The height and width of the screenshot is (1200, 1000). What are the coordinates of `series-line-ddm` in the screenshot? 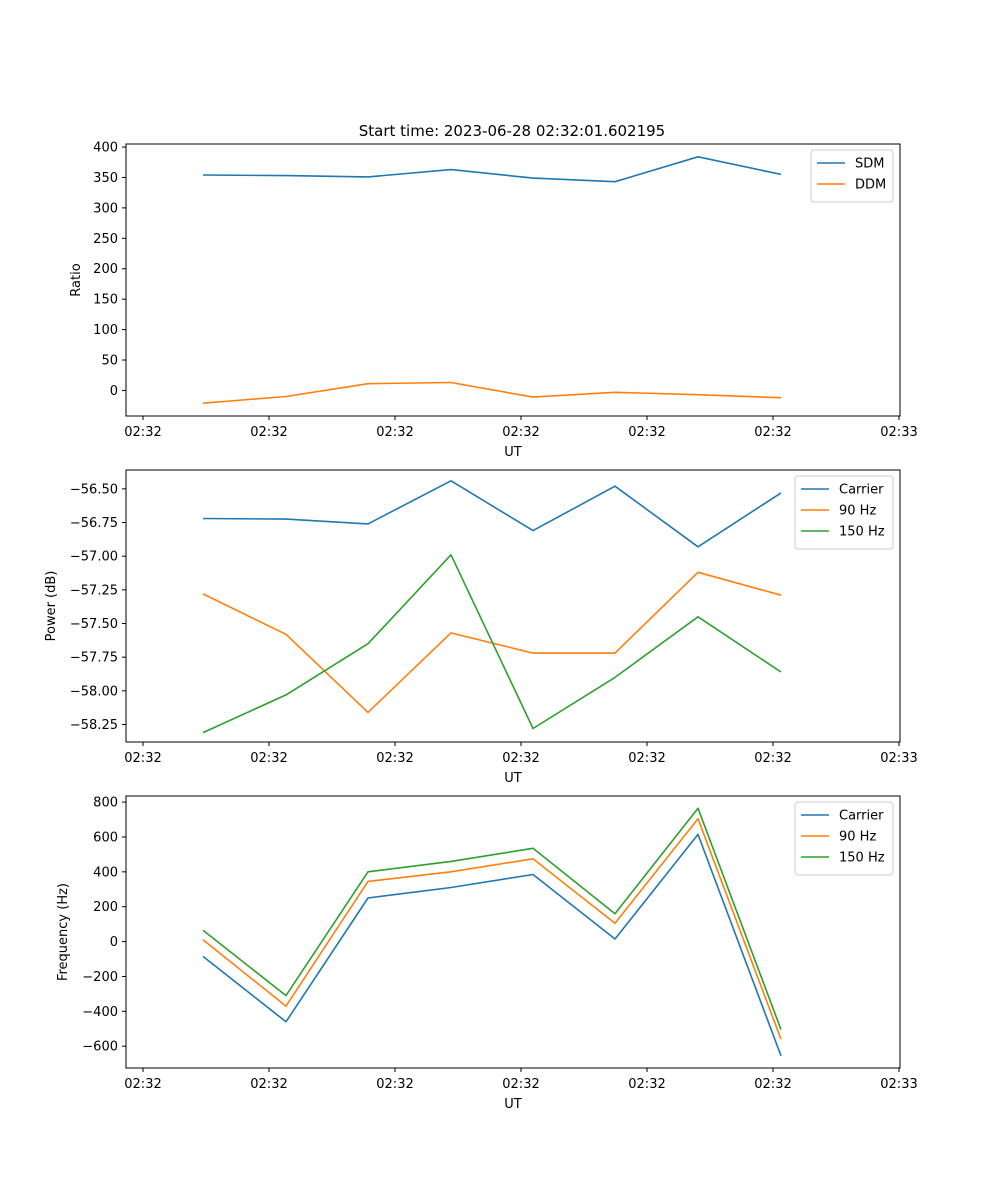 It's located at (492, 392).